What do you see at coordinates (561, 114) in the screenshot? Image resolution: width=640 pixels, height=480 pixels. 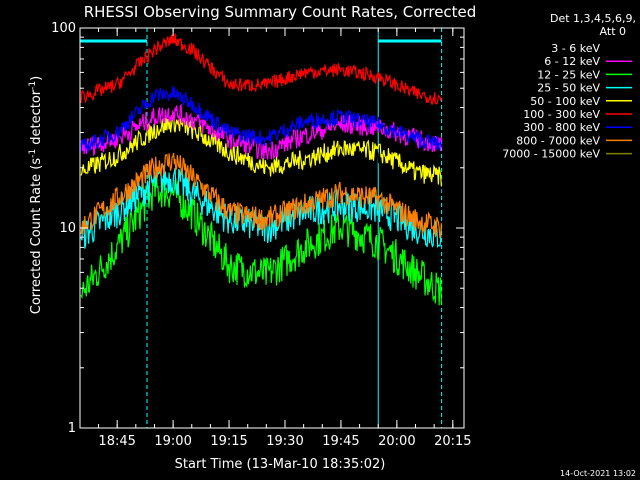 I see `legend-label: 100 - 300 keV` at bounding box center [561, 114].